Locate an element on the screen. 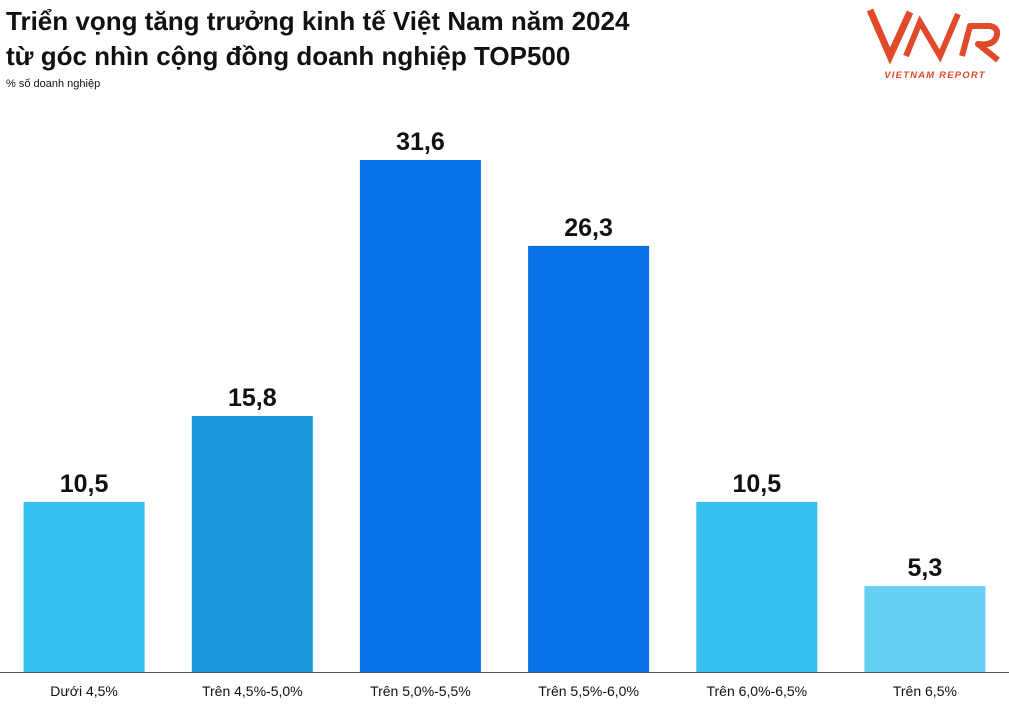 This screenshot has height=713, width=1009. category-label-6: Trên 6,5% is located at coordinates (925, 691).